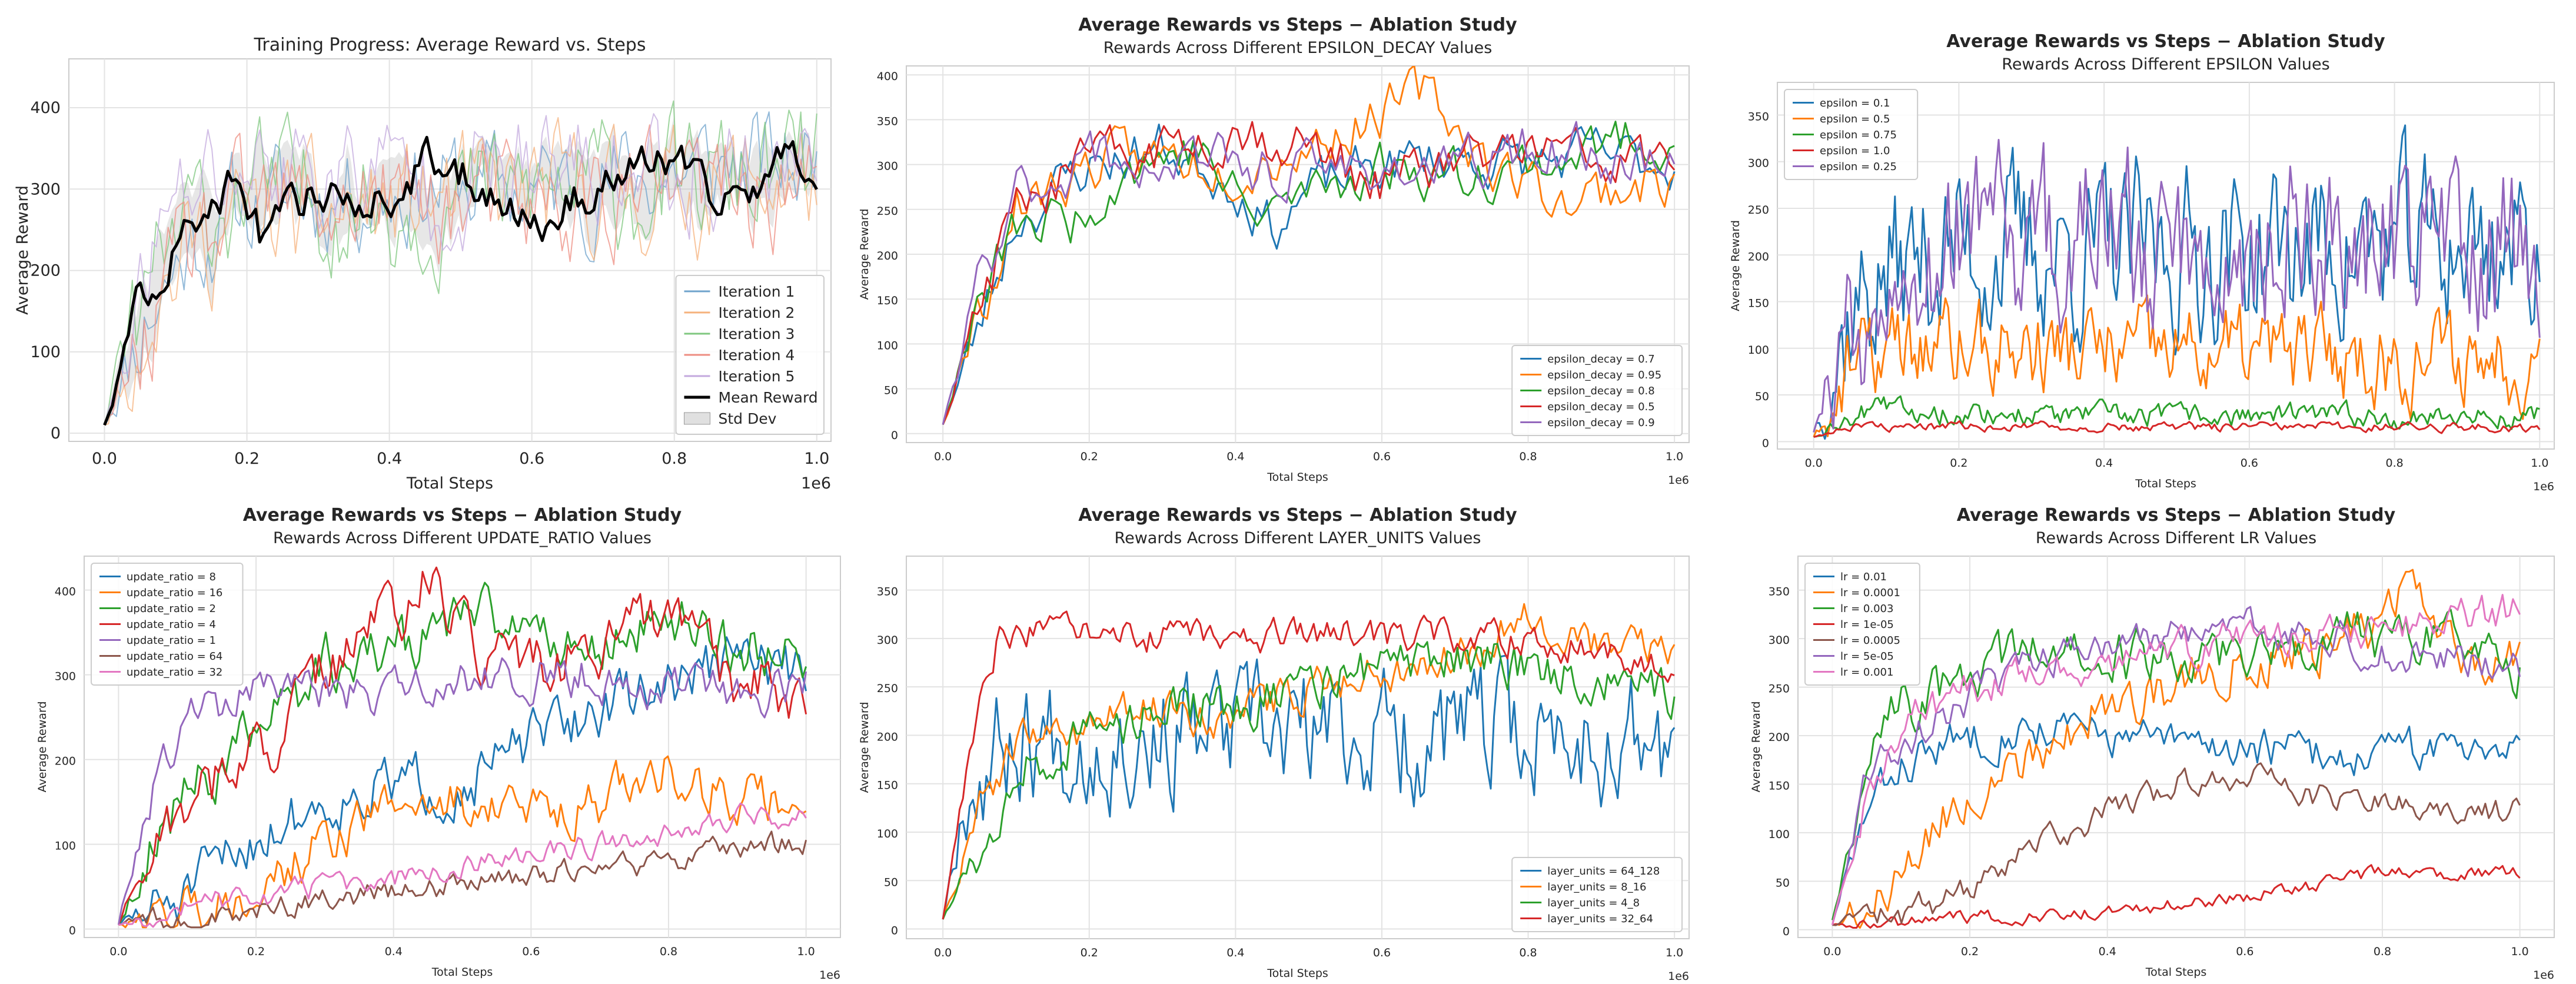 The width and height of the screenshot is (2576, 984). What do you see at coordinates (1853, 672) in the screenshot?
I see `legend-entry: lr = 0.001` at bounding box center [1853, 672].